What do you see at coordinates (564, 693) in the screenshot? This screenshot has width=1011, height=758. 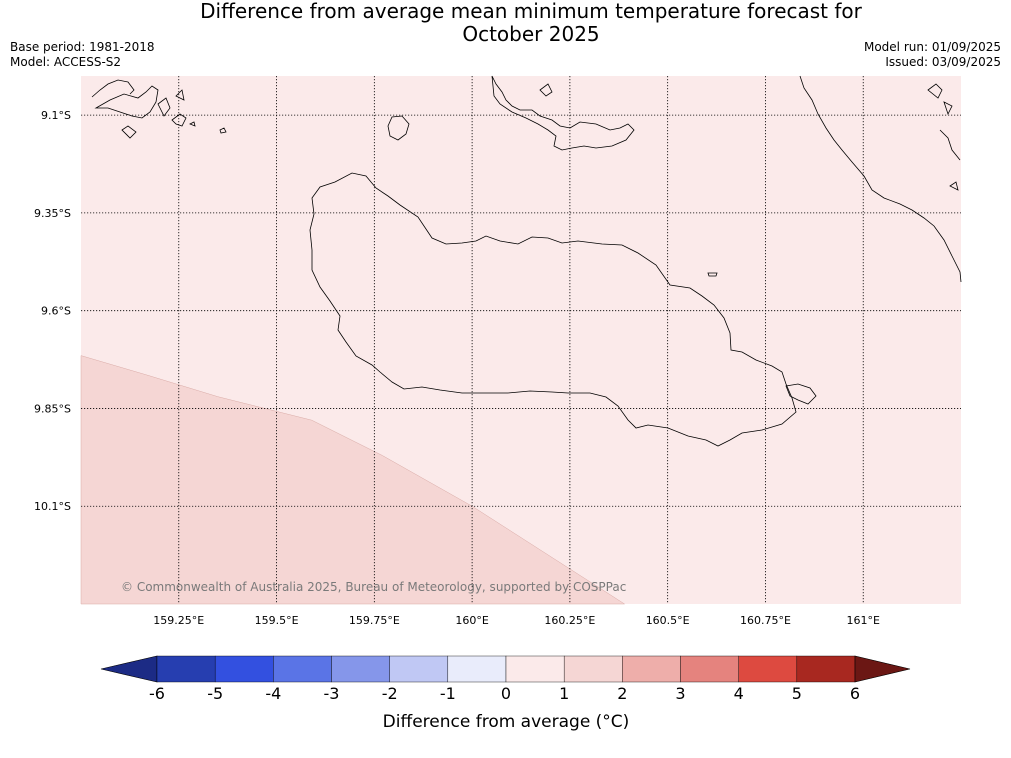 I see `colorbar-label-7: 1` at bounding box center [564, 693].